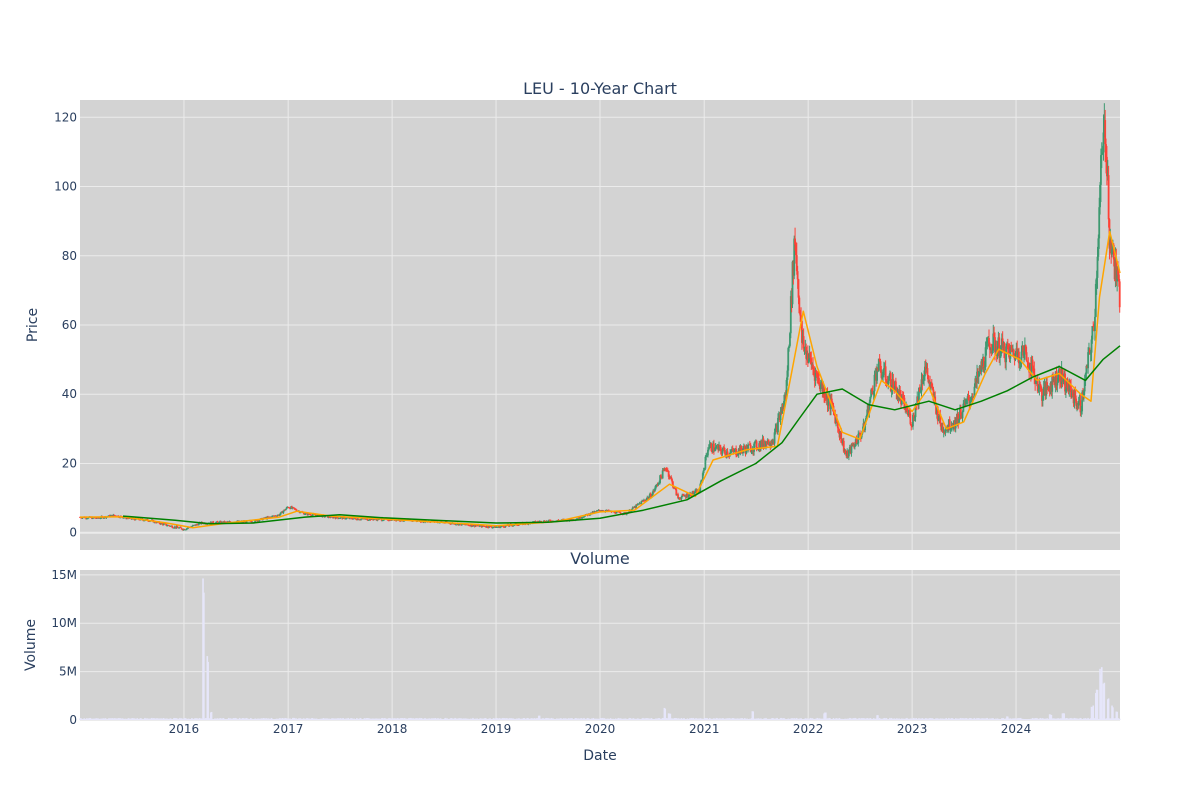 The width and height of the screenshot is (1200, 800). Describe the element at coordinates (31, 645) in the screenshot. I see `volume-y-axis-title: Volume` at that location.